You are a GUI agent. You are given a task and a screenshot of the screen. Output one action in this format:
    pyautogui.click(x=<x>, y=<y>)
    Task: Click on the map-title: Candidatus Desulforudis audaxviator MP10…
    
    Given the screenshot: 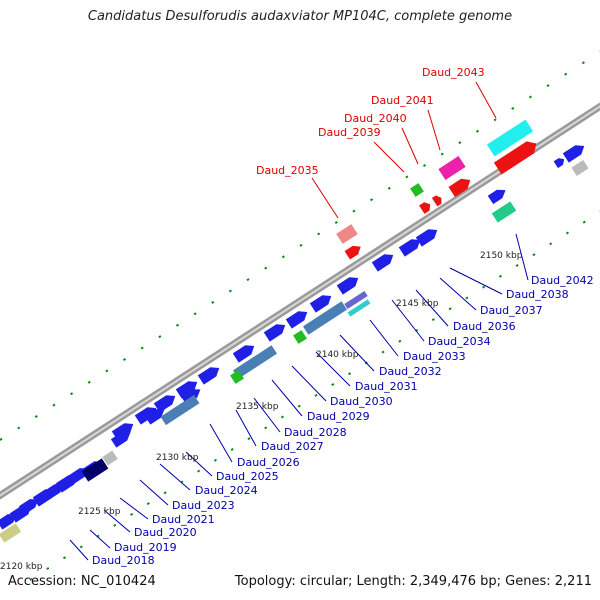 What is the action you would take?
    pyautogui.click(x=300, y=16)
    